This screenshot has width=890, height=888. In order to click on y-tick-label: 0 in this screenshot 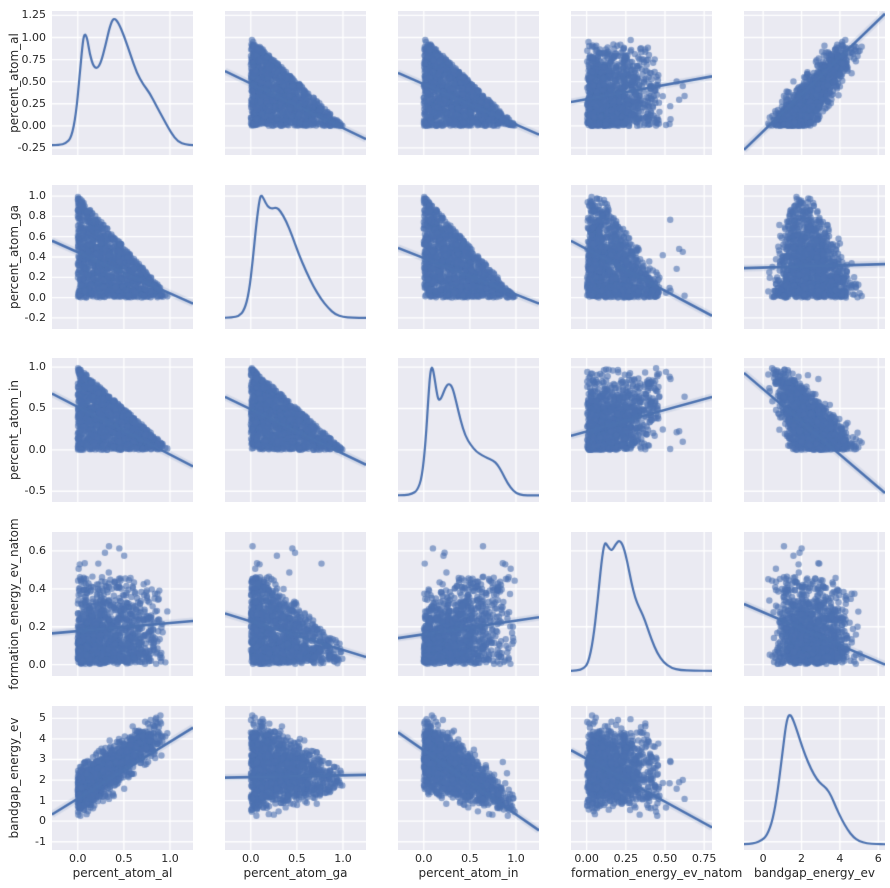, I will do `click(42, 821)`.